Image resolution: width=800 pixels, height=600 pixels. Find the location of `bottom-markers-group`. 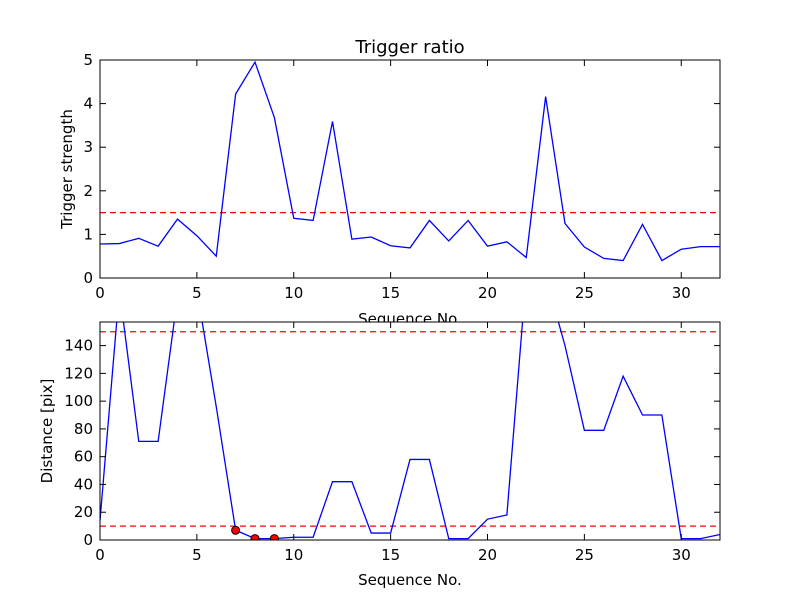

bottom-markers-group is located at coordinates (255, 532).